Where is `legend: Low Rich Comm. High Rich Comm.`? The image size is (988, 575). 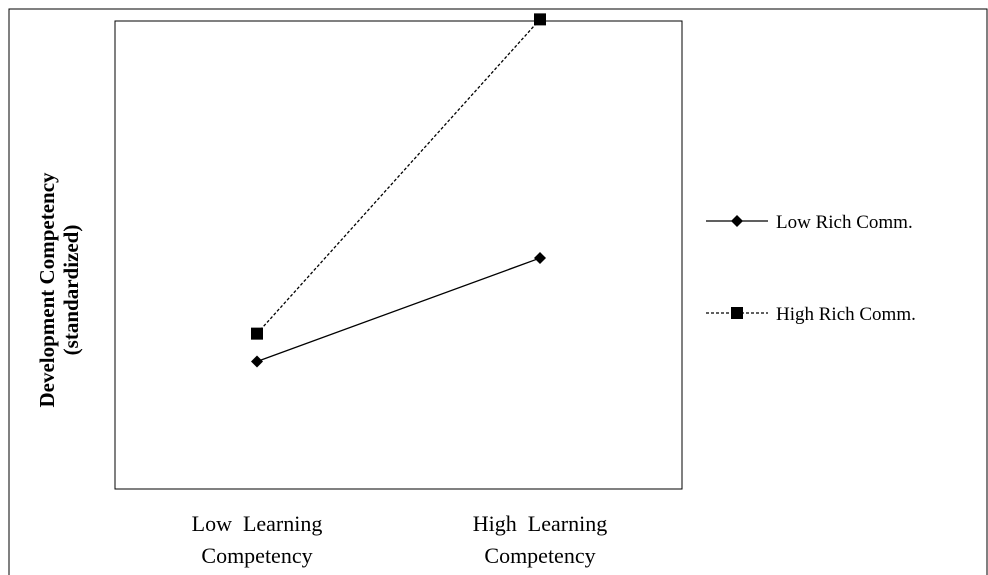
legend: Low Rich Comm. High Rich Comm. is located at coordinates (811, 268).